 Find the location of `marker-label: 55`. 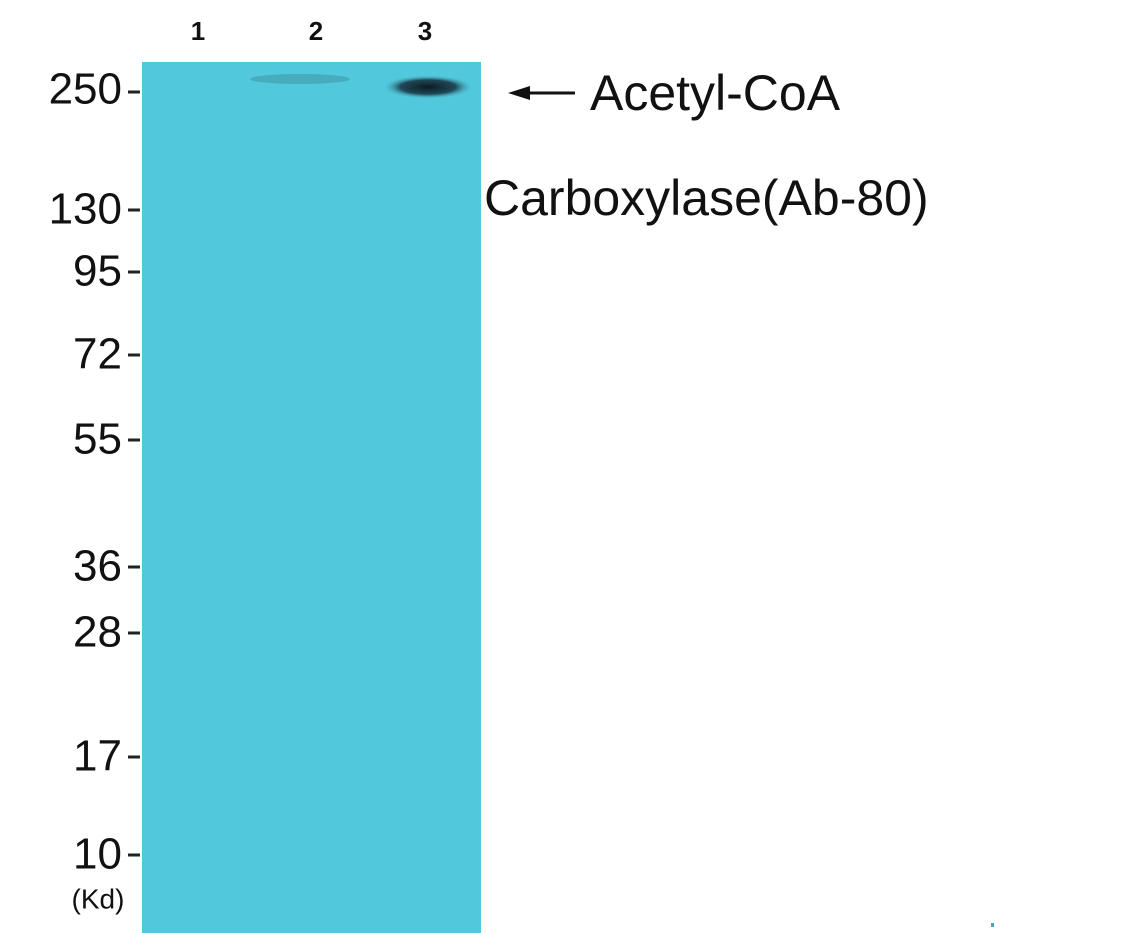

marker-label: 55 is located at coordinates (97, 439).